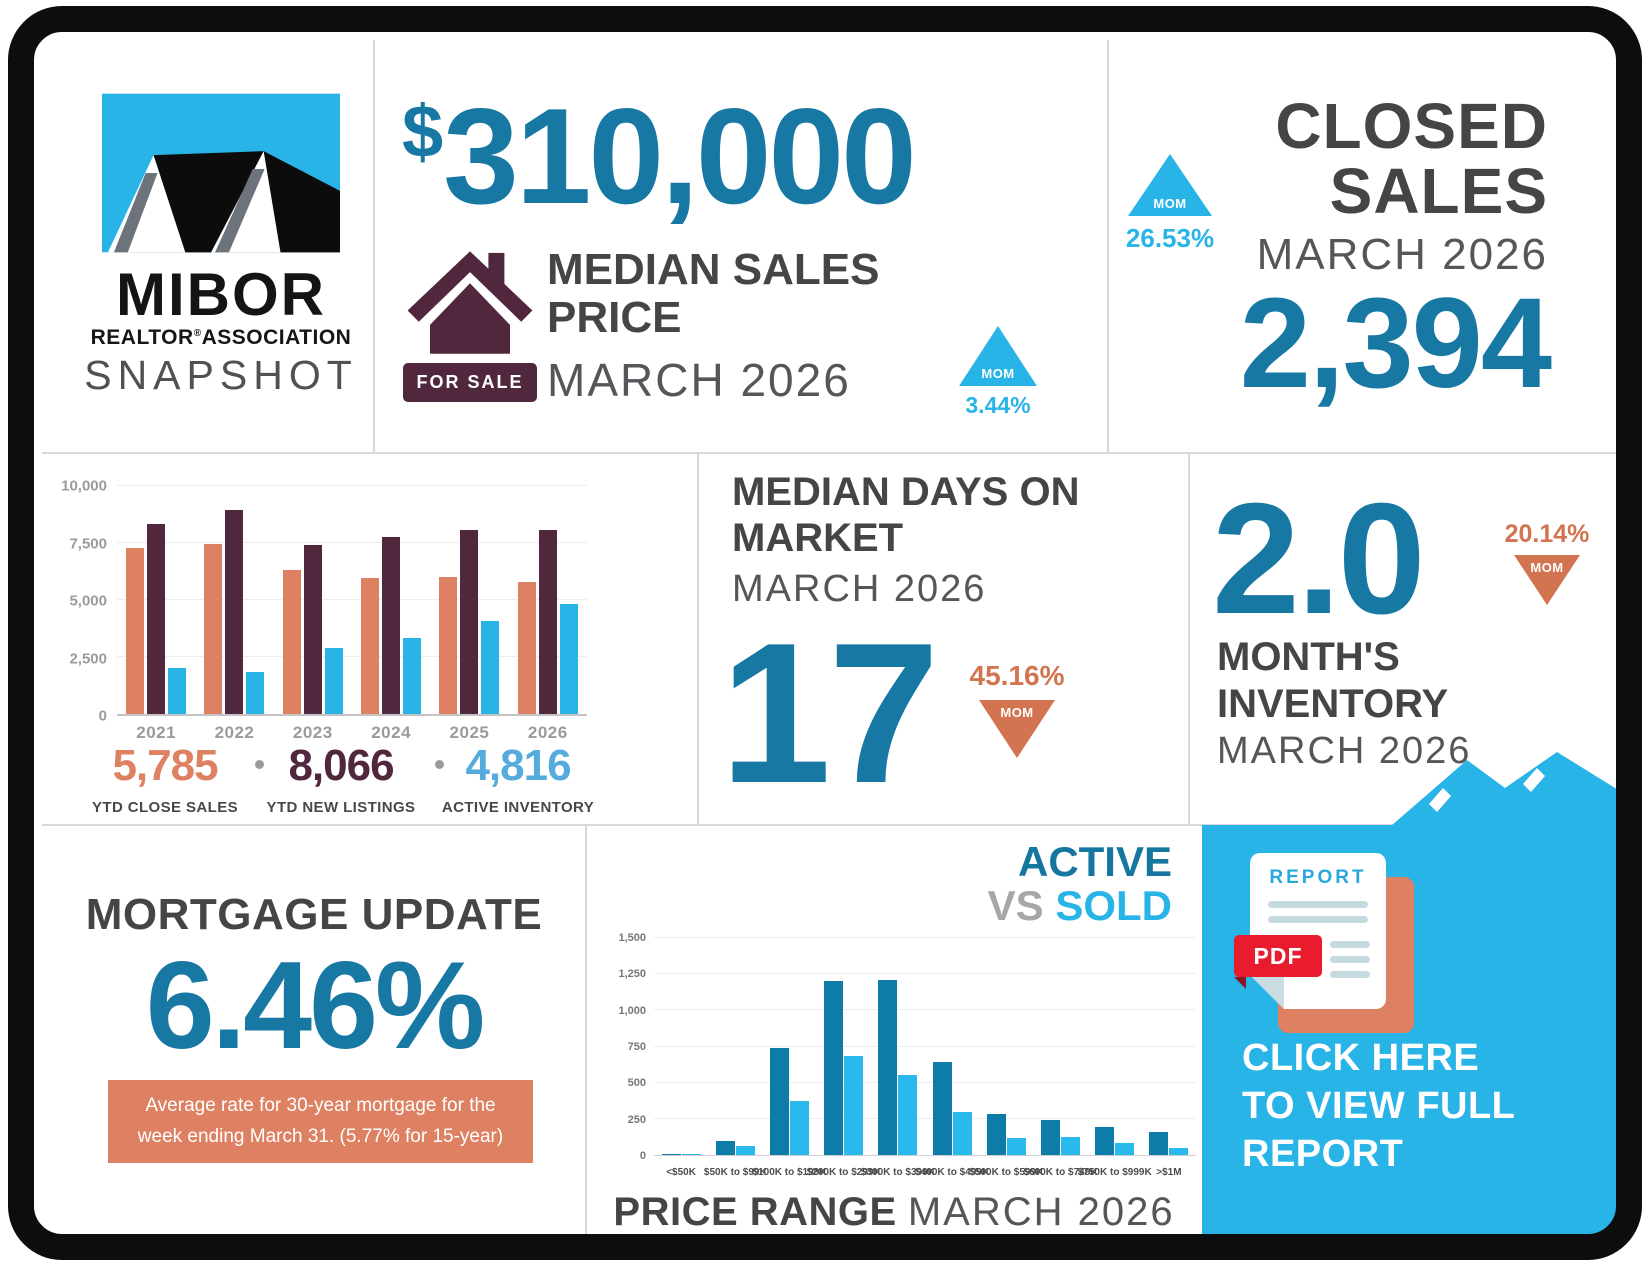 The image size is (1650, 1275). I want to click on logo-brand-text: MIBOR, so click(221, 294).